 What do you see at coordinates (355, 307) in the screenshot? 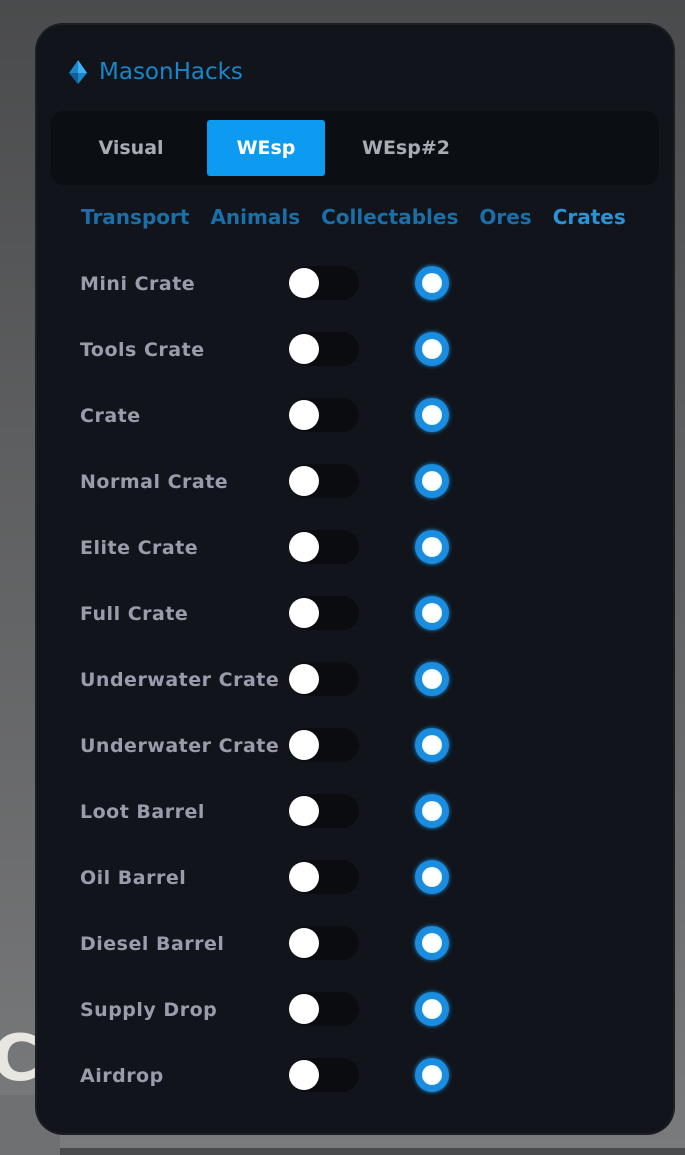
I see `list-item: Mini Crate` at bounding box center [355, 307].